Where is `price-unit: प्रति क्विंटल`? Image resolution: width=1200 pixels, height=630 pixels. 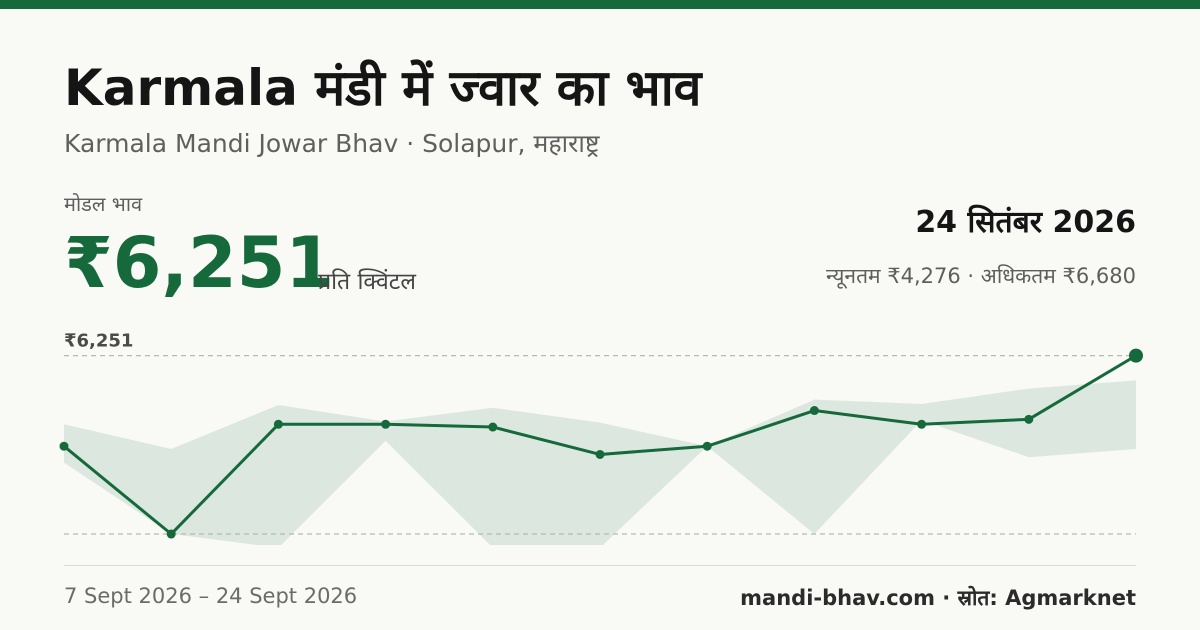
price-unit: प्रति क्विंटल is located at coordinates (367, 282).